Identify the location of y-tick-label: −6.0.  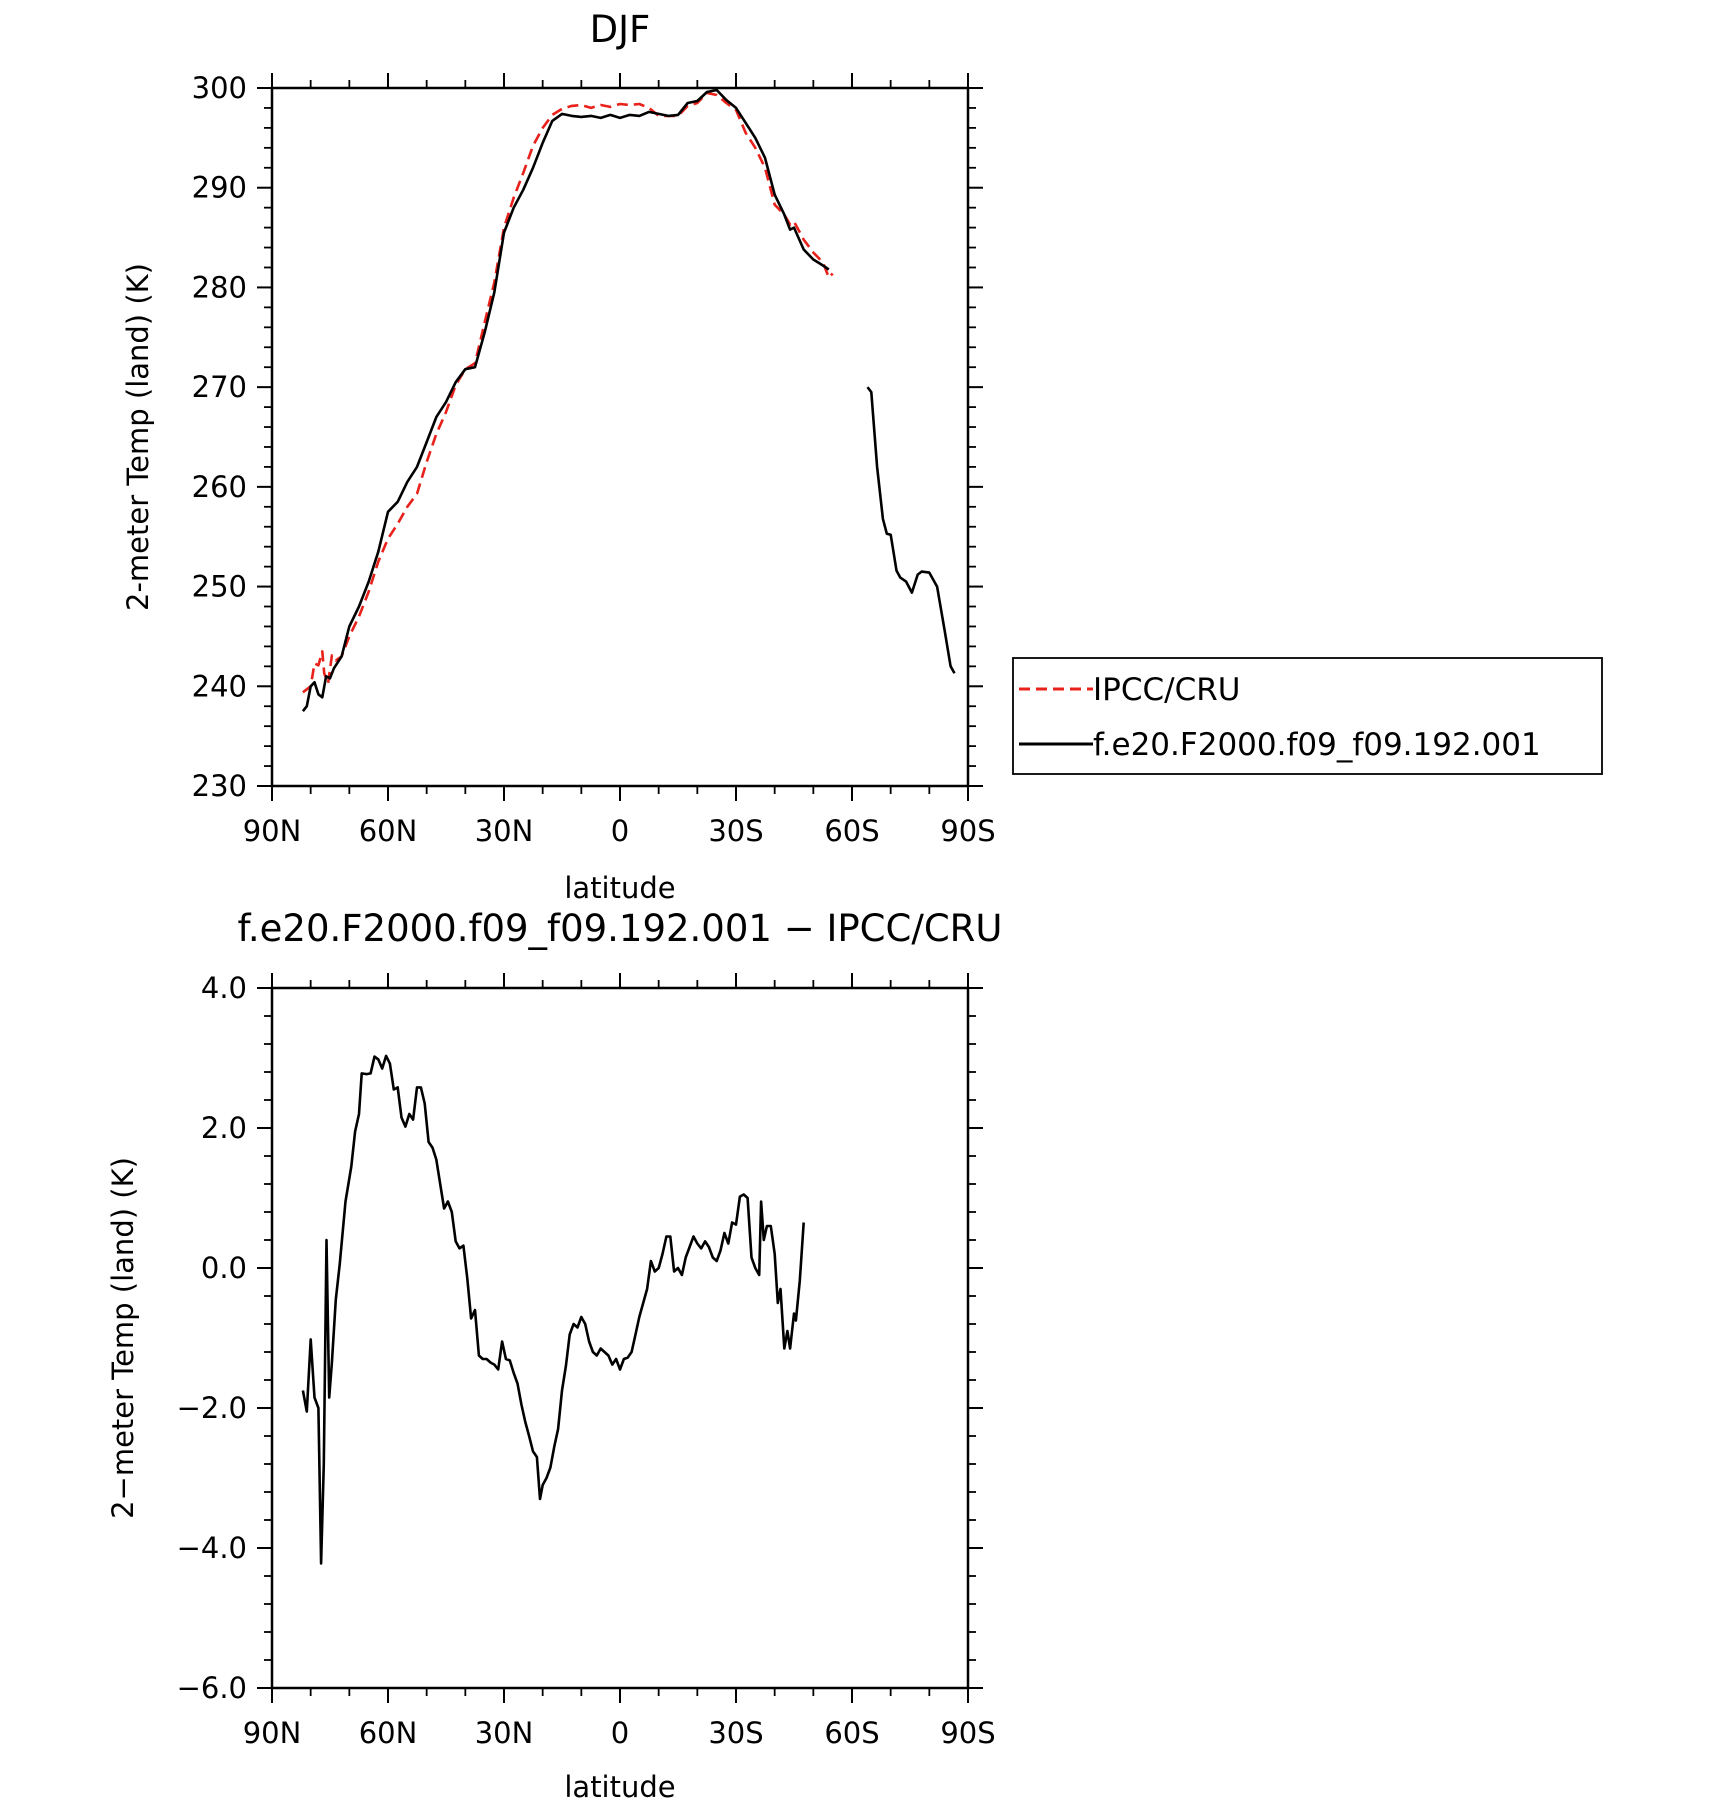
(212, 1688).